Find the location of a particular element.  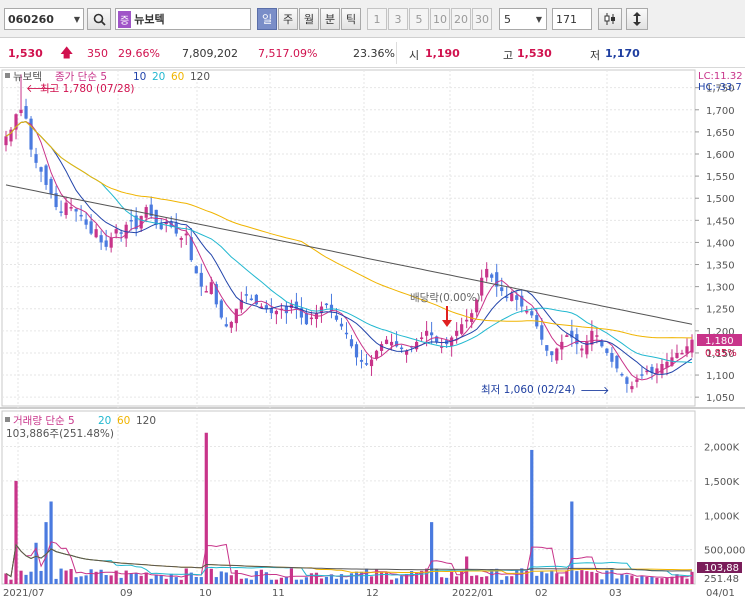

chart-type-button is located at coordinates (610, 19).